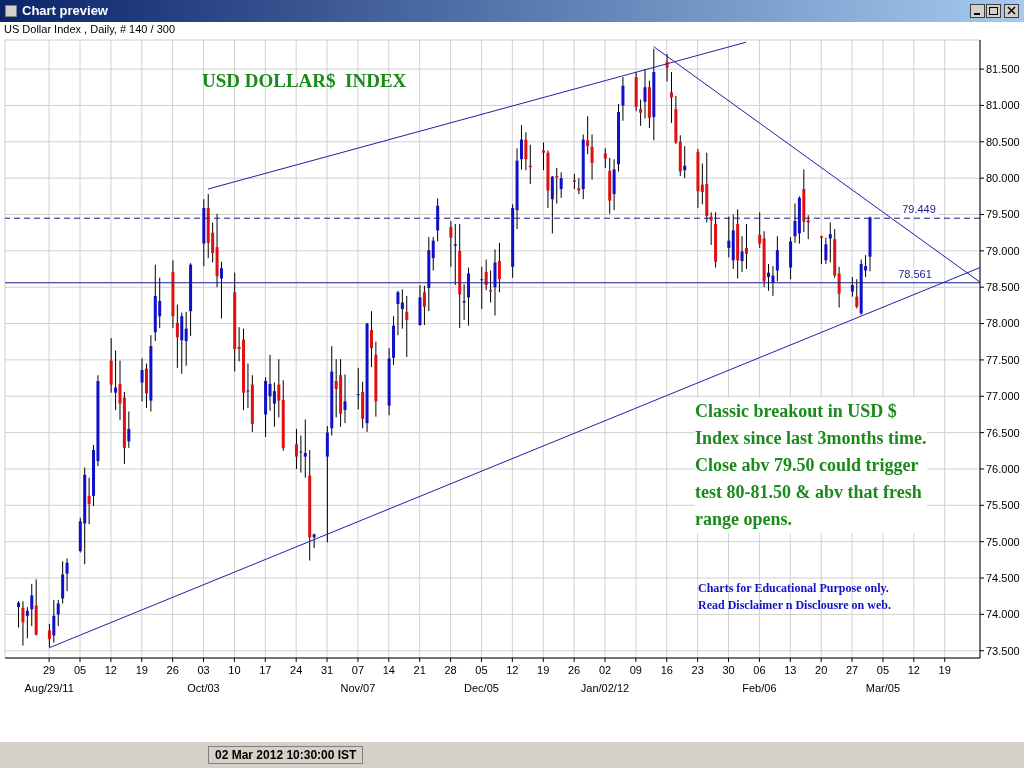  Describe the element at coordinates (1003, 250) in the screenshot. I see `y-tick-label: 79.000` at that location.